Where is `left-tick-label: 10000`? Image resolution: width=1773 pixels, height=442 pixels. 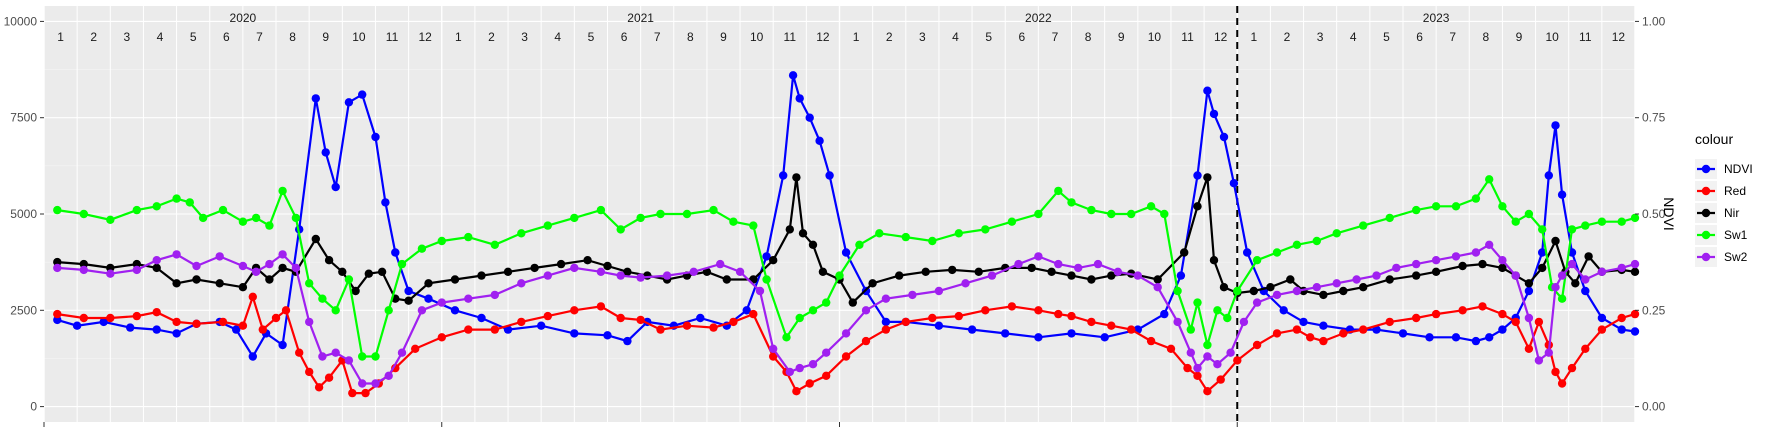
left-tick-label: 10000 is located at coordinates (21, 21).